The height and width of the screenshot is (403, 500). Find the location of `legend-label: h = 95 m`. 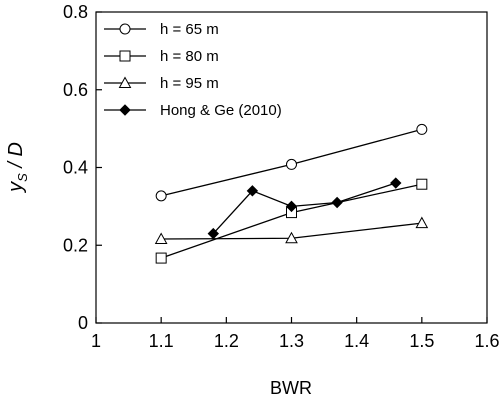

legend-label: h = 95 m is located at coordinates (189, 83).